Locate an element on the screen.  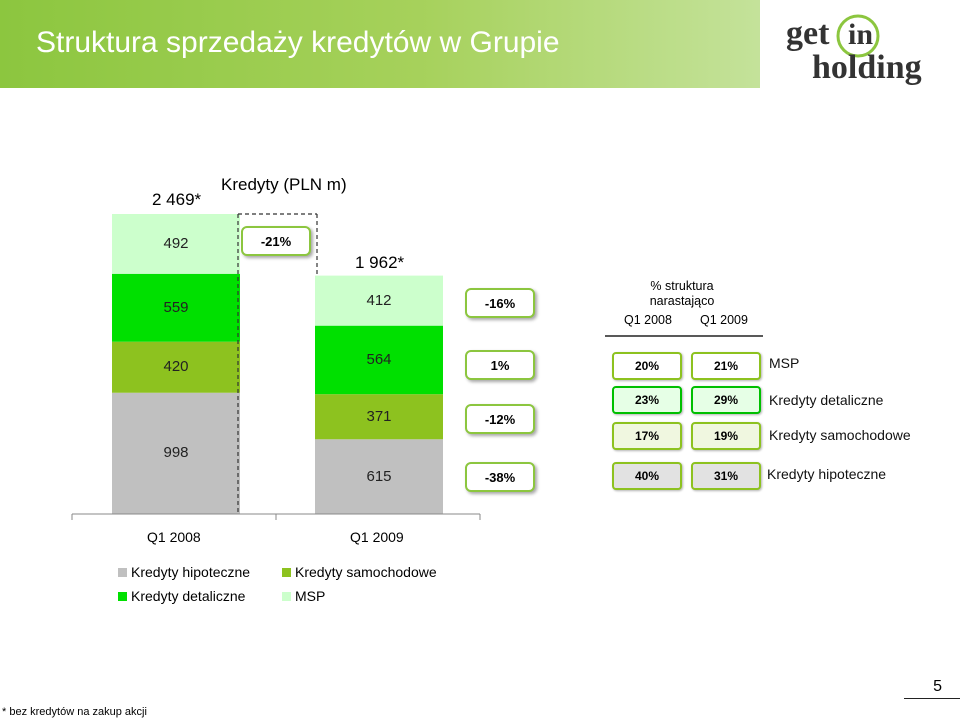
footnote: * bez kredytów na zakup akcji is located at coordinates (74, 712).